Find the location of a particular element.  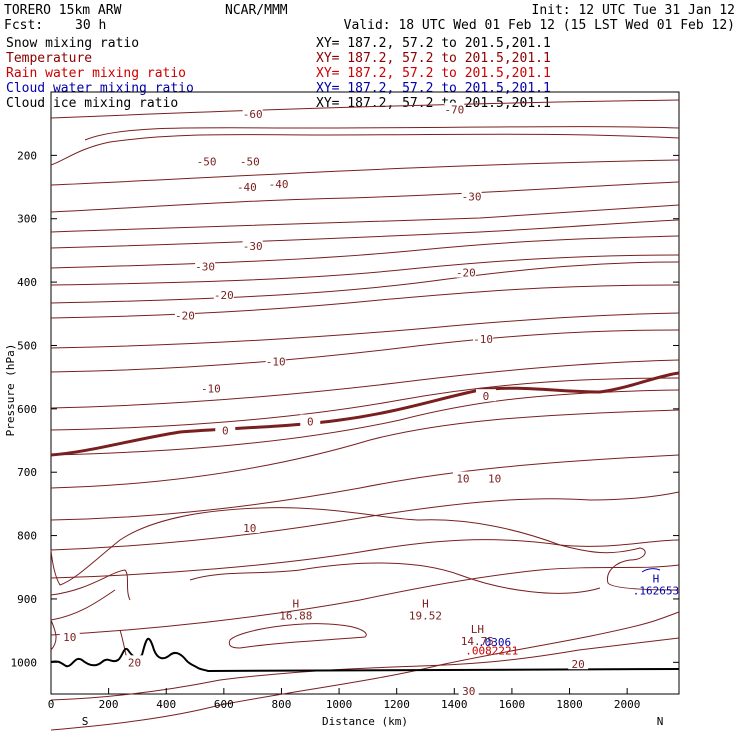

zero-isotherm-line is located at coordinates (365, 414).